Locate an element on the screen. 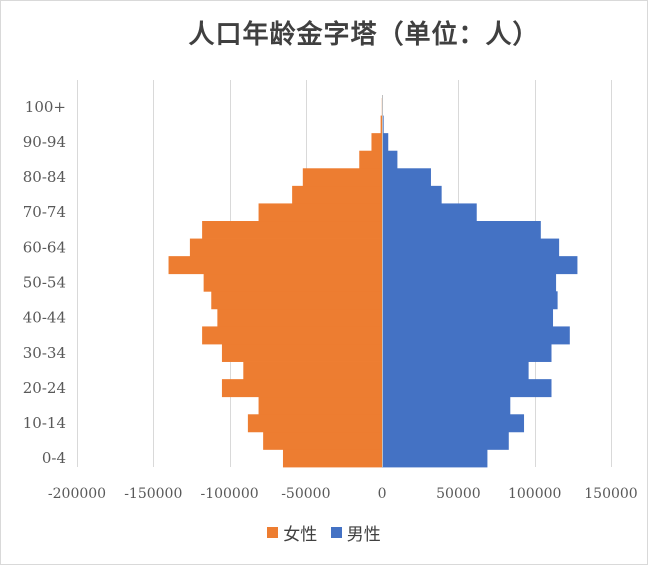 The width and height of the screenshot is (648, 565). x-tick-label-3: -50000 is located at coordinates (305, 494).